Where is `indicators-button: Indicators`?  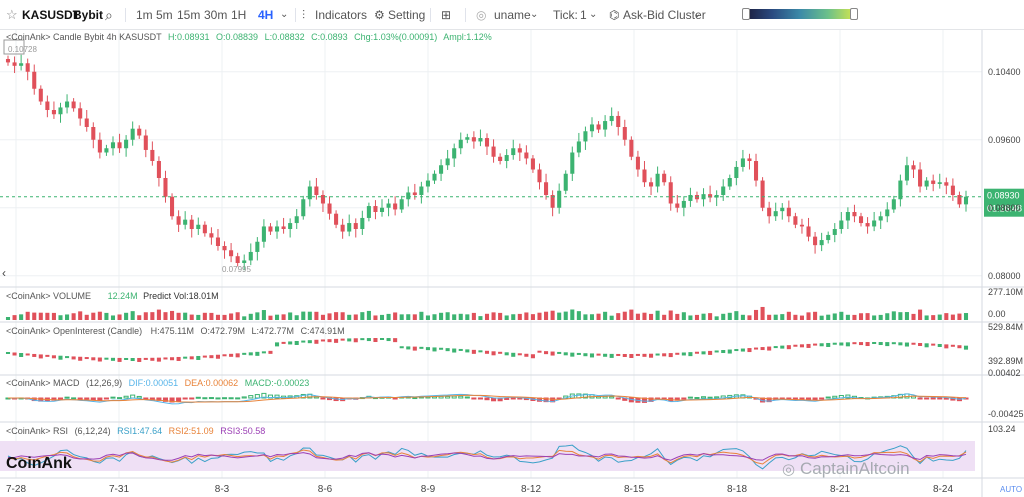 indicators-button: Indicators is located at coordinates (341, 15).